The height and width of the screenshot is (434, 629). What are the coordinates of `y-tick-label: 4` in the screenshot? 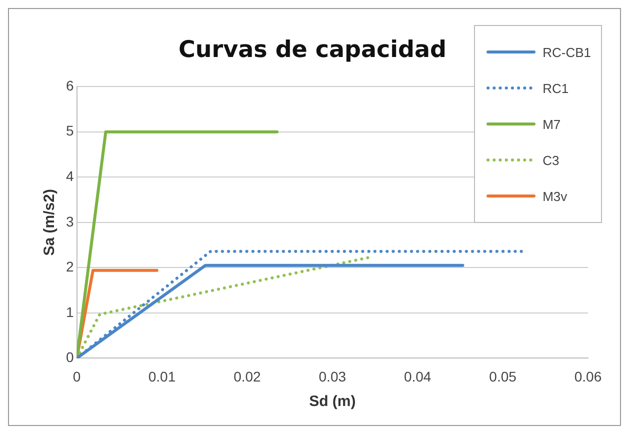 It's located at (70, 176).